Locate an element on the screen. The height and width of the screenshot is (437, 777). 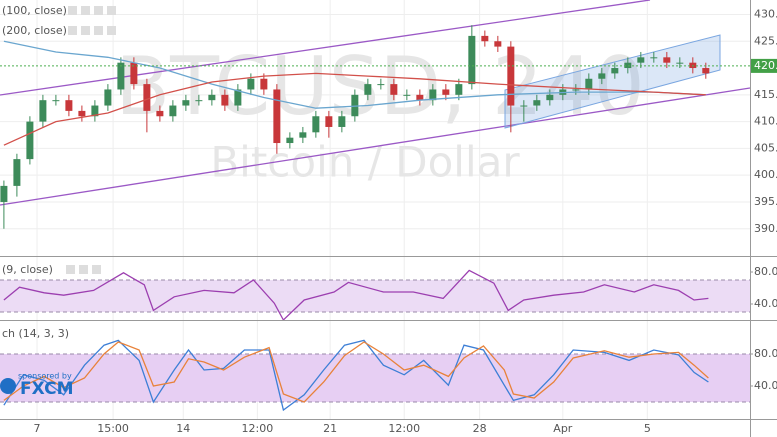
x-tick-label: 5 is located at coordinates (647, 428).